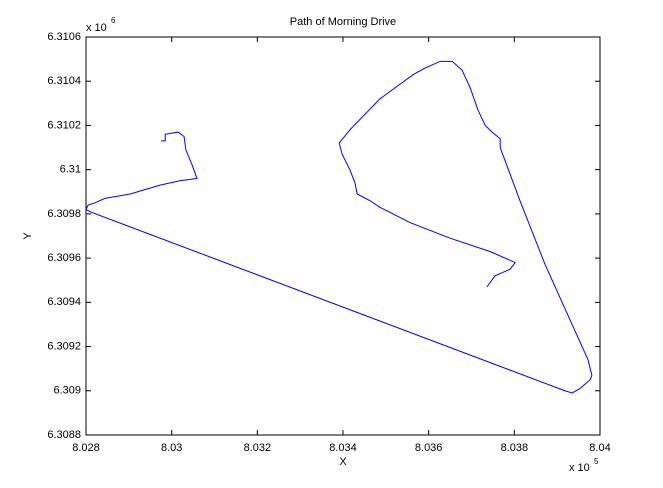  I want to click on y-tick-label: 6.3094, so click(64, 302).